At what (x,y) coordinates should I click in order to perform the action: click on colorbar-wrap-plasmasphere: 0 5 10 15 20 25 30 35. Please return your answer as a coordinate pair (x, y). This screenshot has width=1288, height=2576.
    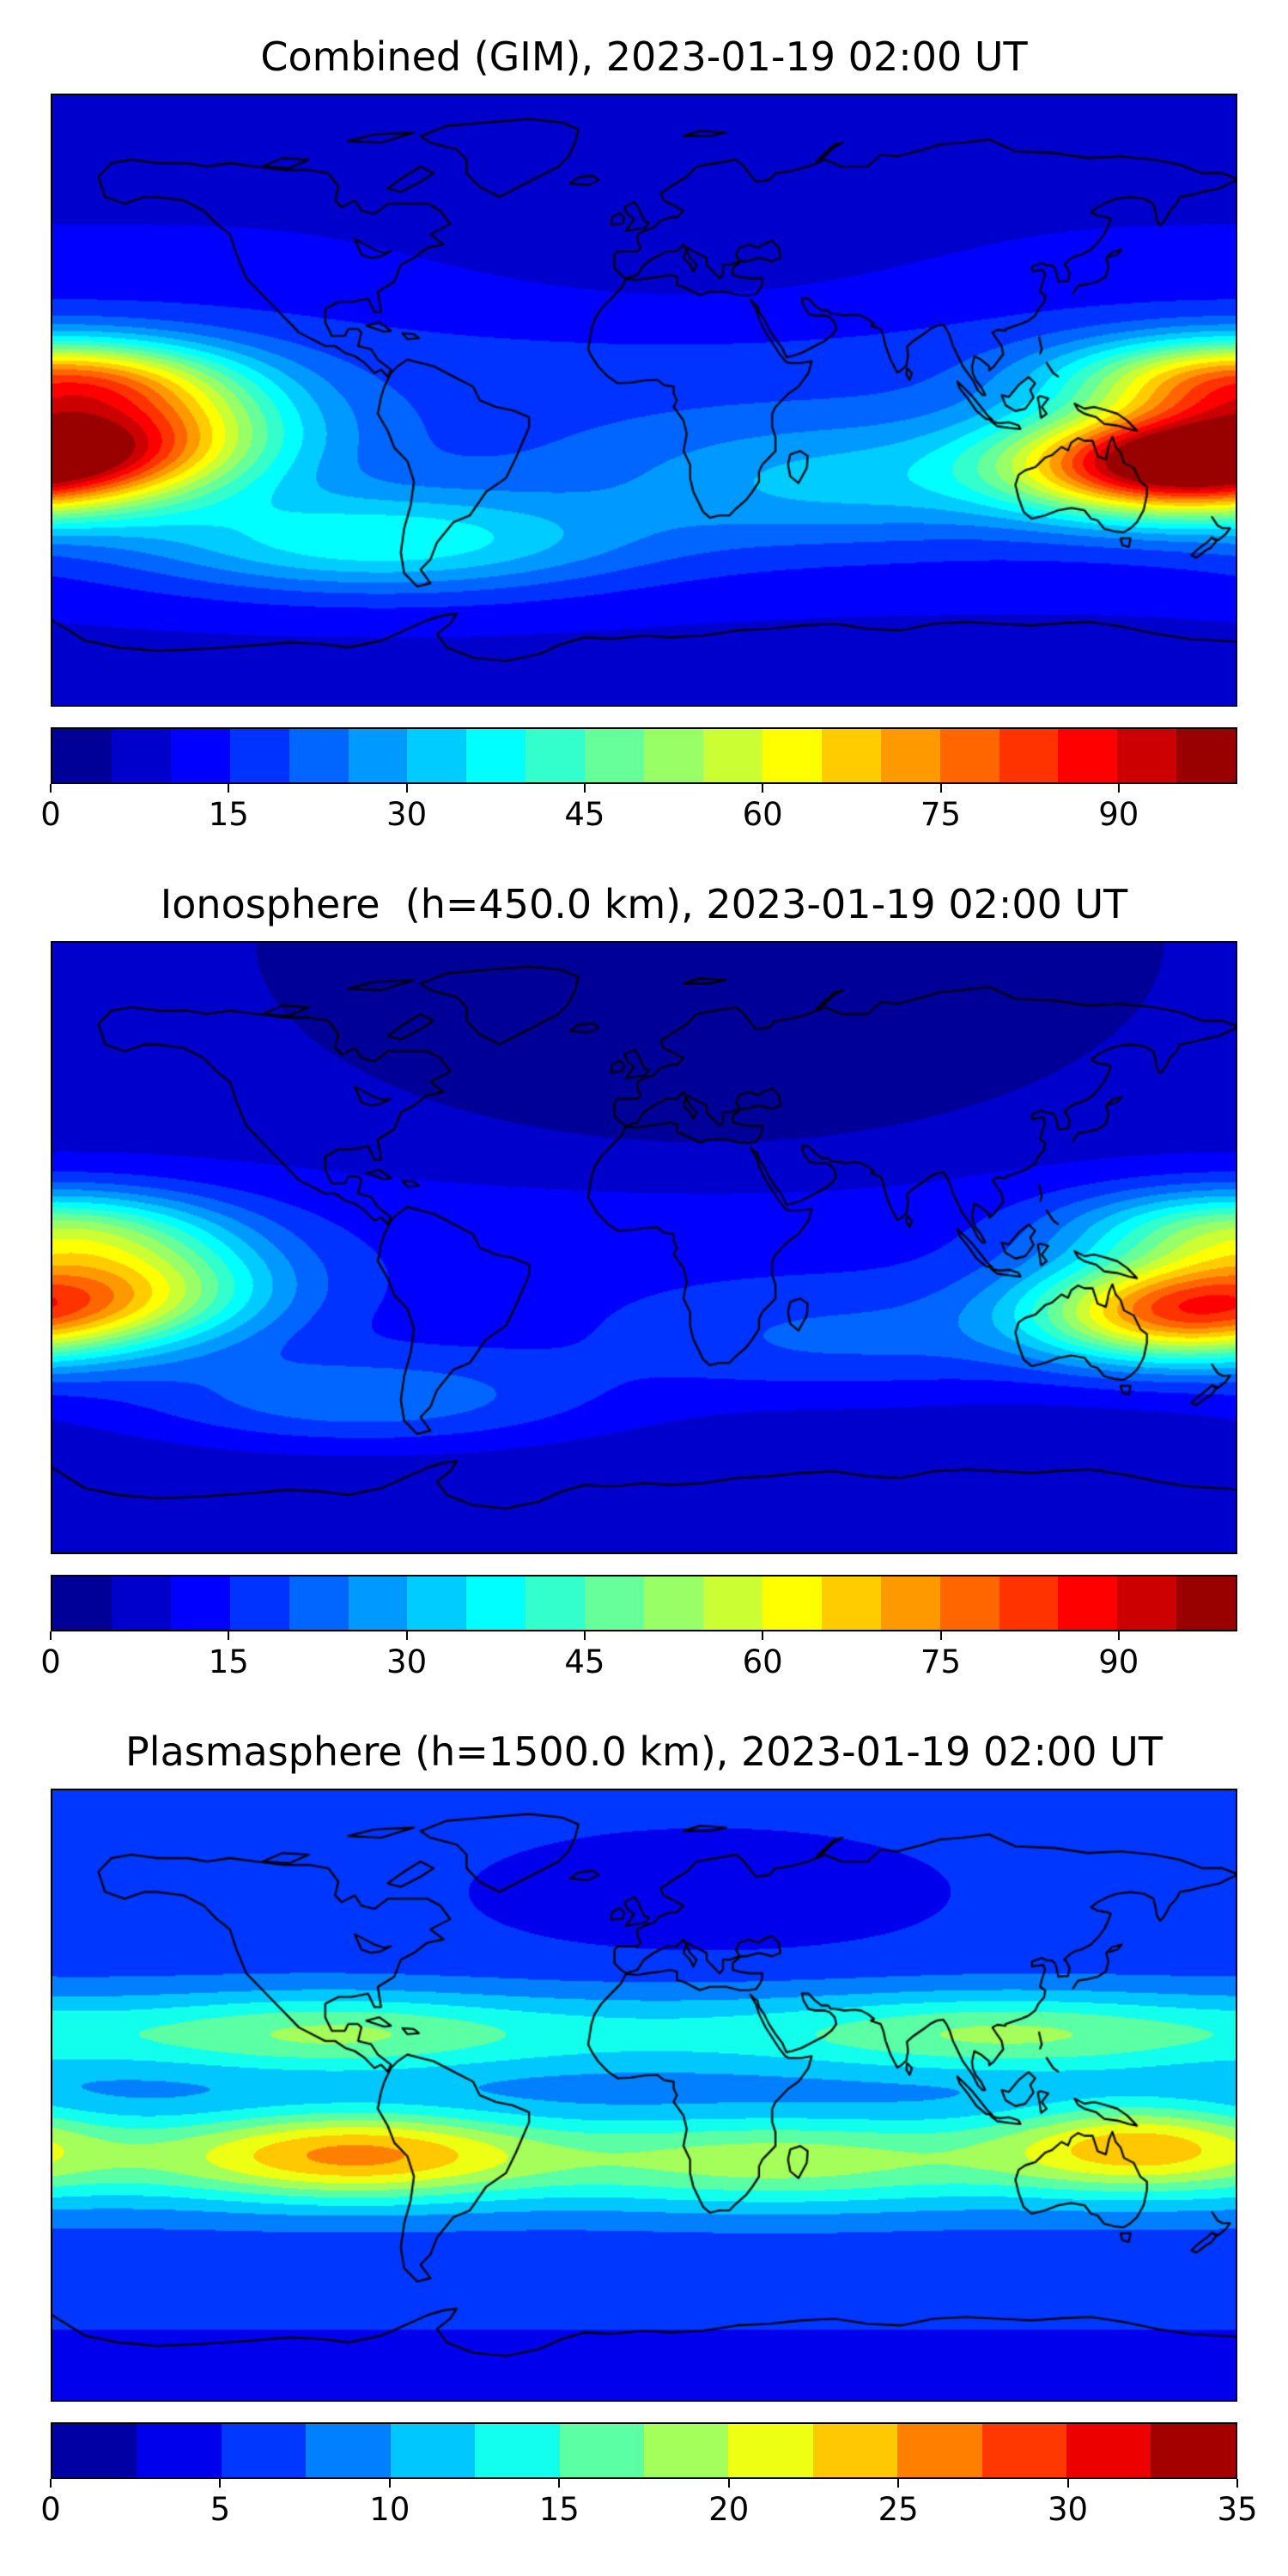
    Looking at the image, I should click on (649, 2478).